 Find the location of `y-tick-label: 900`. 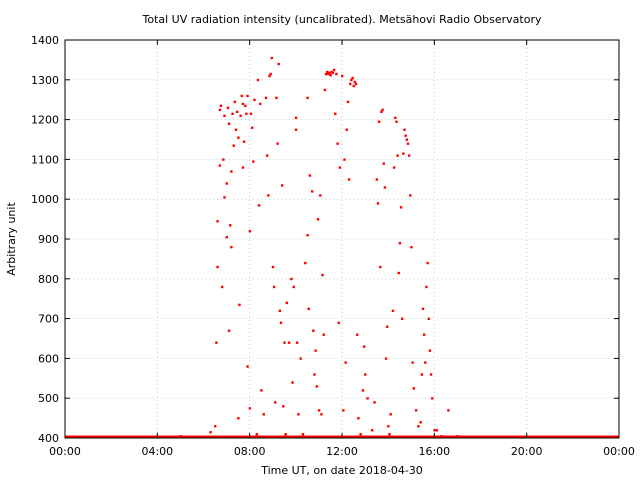

y-tick-label: 900 is located at coordinates (48, 239).